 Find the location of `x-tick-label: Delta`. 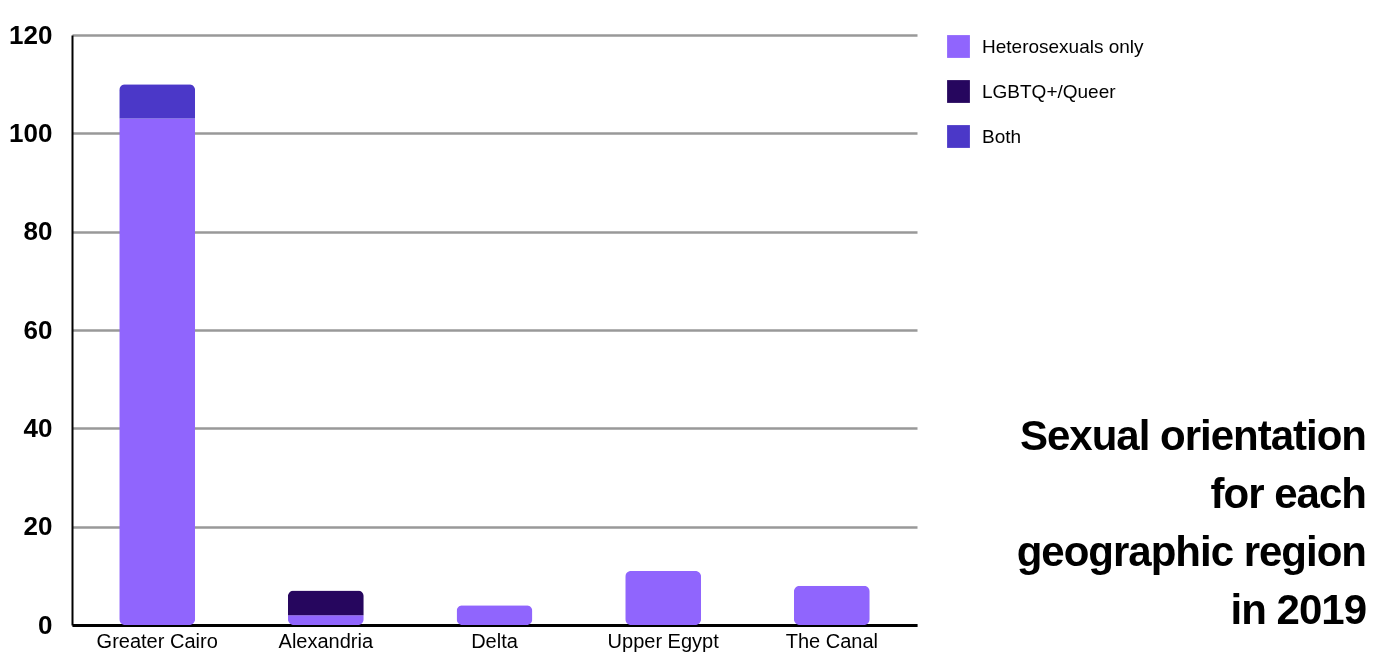

x-tick-label: Delta is located at coordinates (495, 640).